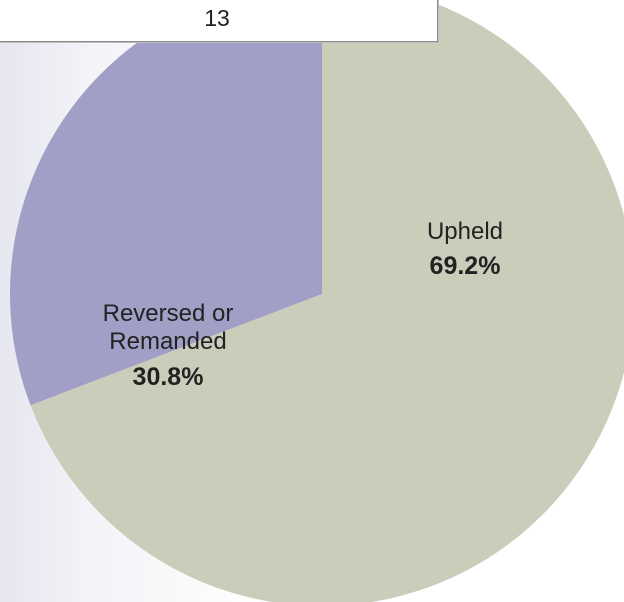  I want to click on slice-value-upheld: 69.2%, so click(465, 266).